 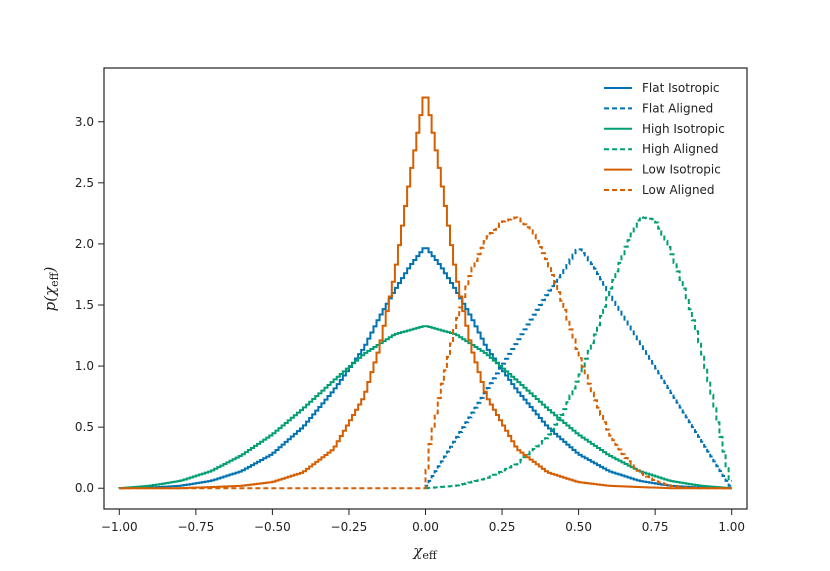 I want to click on x-tick-label: −0.25, so click(x=349, y=527).